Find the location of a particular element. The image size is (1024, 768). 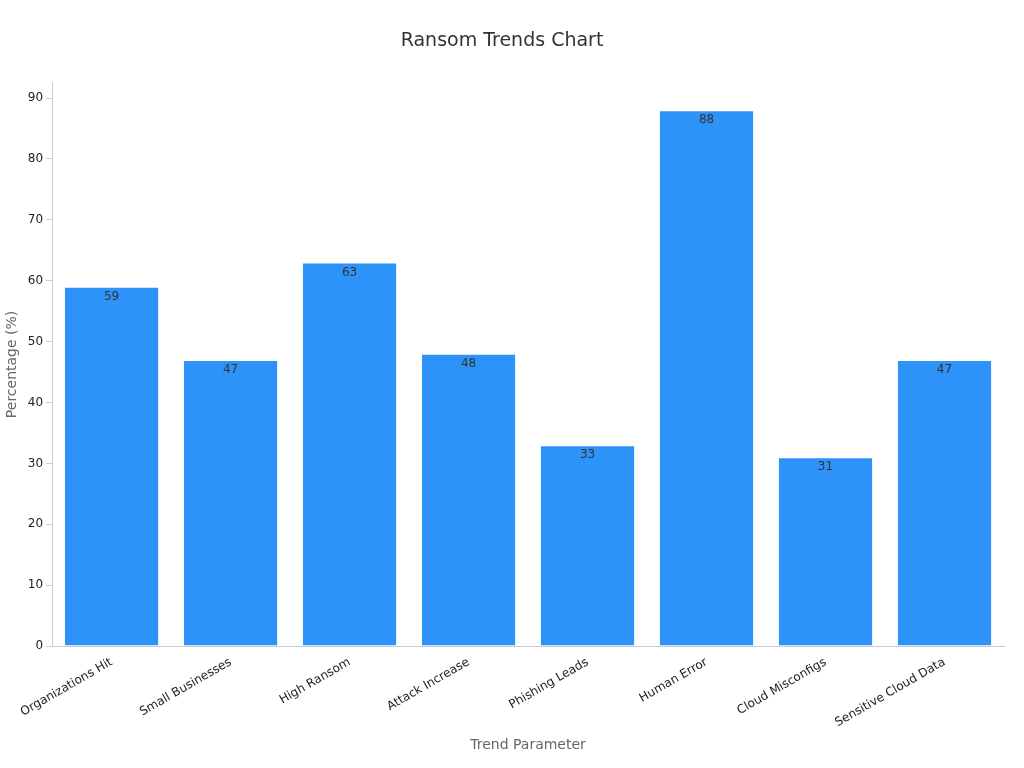

y-axis-title: Percentage (%) is located at coordinates (11, 364).